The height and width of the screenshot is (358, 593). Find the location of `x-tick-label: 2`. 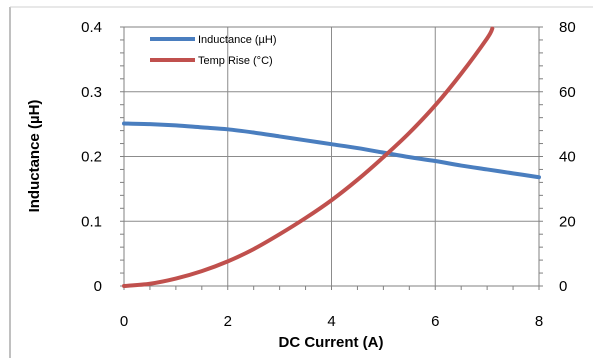

x-tick-label: 2 is located at coordinates (228, 321).